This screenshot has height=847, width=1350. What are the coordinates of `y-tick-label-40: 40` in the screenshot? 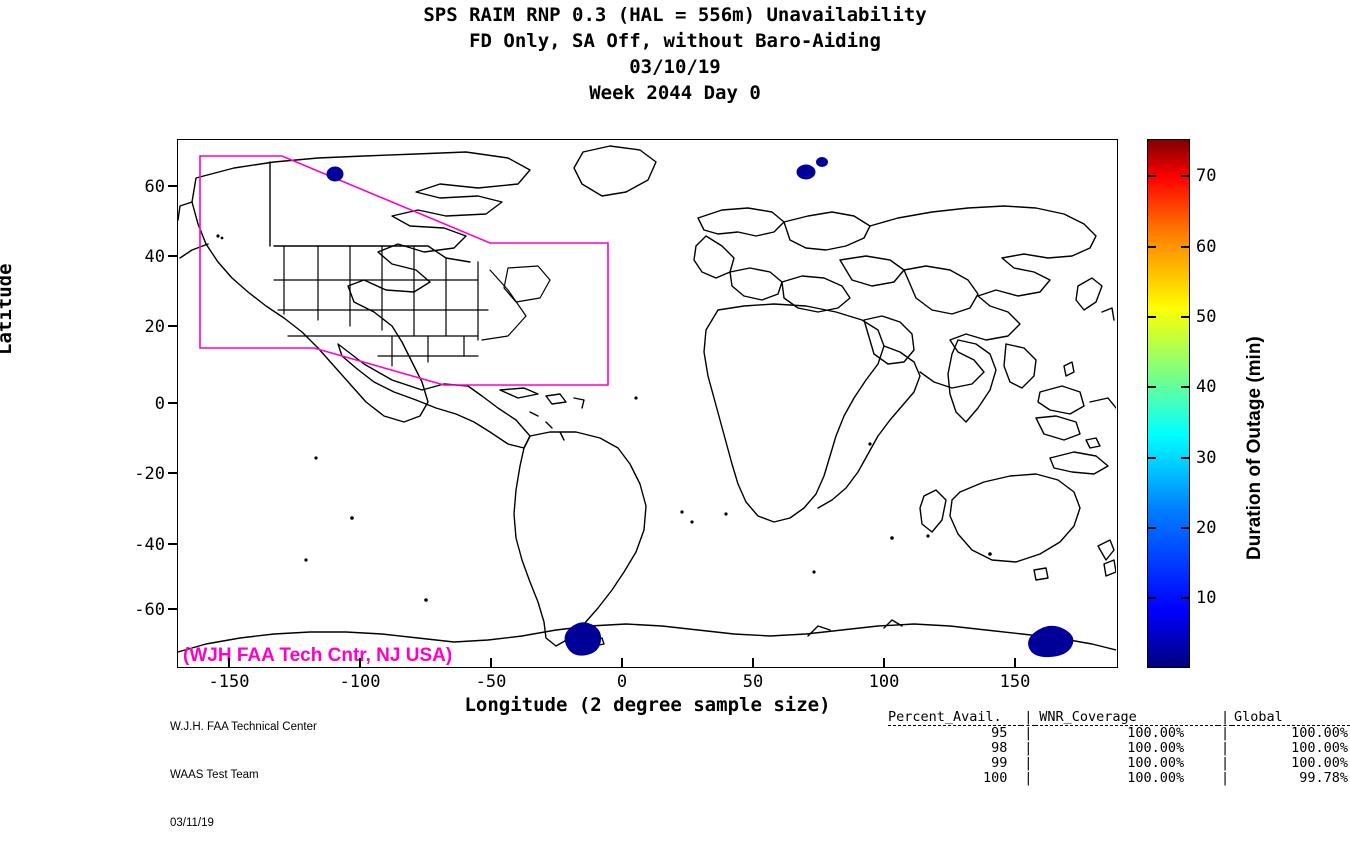 It's located at (154, 257).